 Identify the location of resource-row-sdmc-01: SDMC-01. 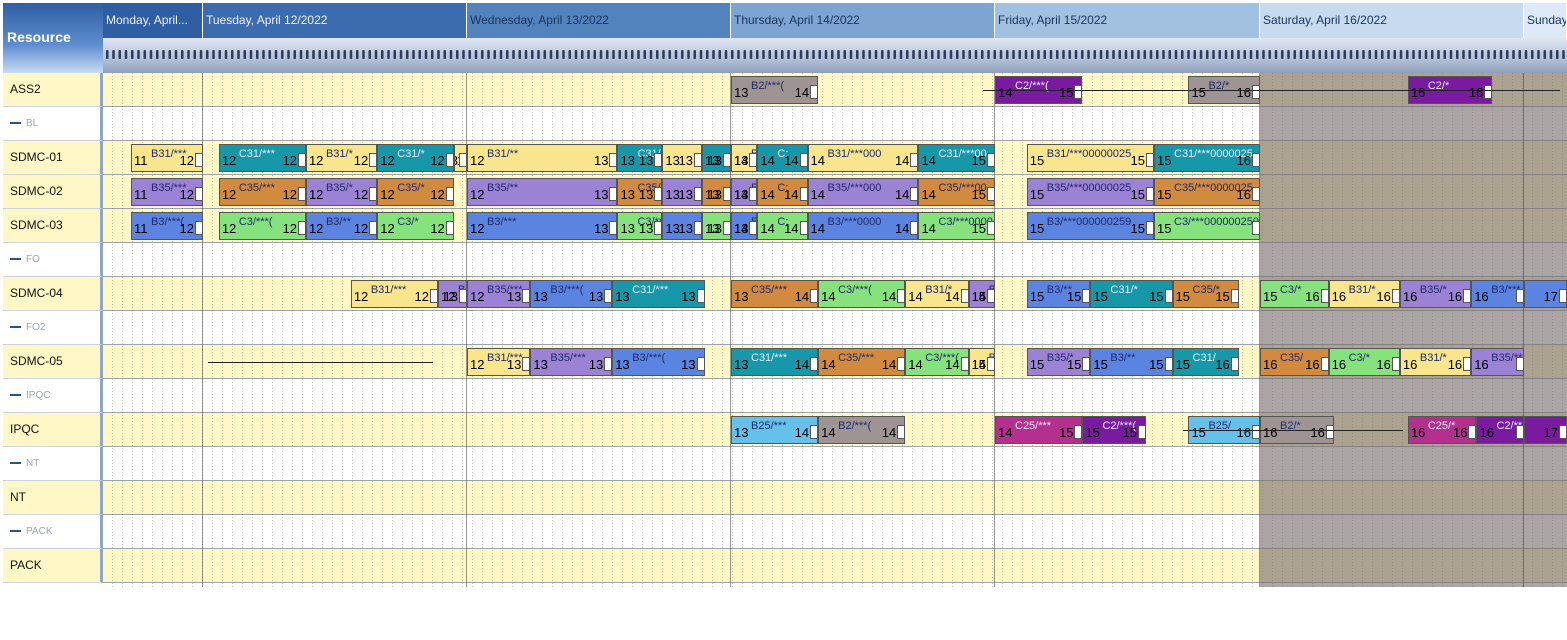
(53, 158).